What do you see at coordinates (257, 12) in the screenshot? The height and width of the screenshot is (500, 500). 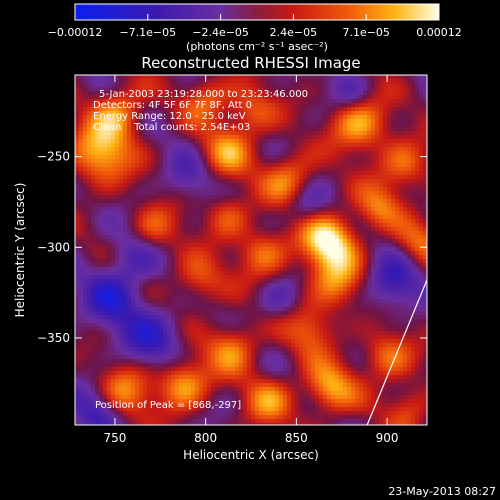 I see `colorbar` at bounding box center [257, 12].